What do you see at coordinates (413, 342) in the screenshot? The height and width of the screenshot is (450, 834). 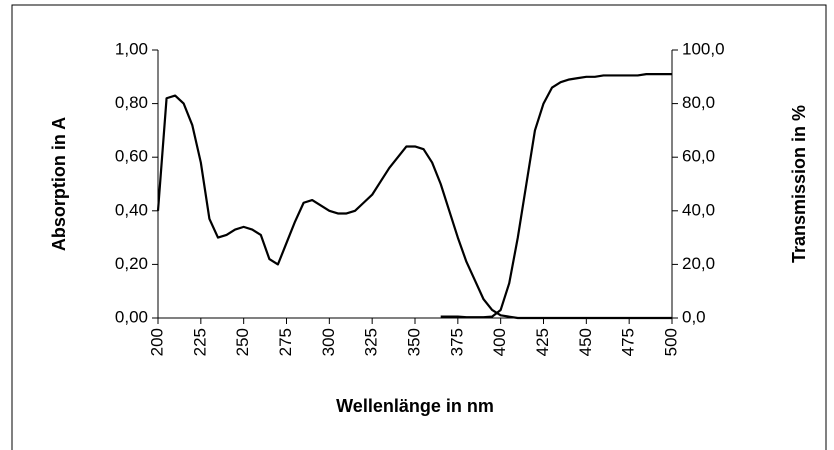 I see `x-tick-label: 350` at bounding box center [413, 342].